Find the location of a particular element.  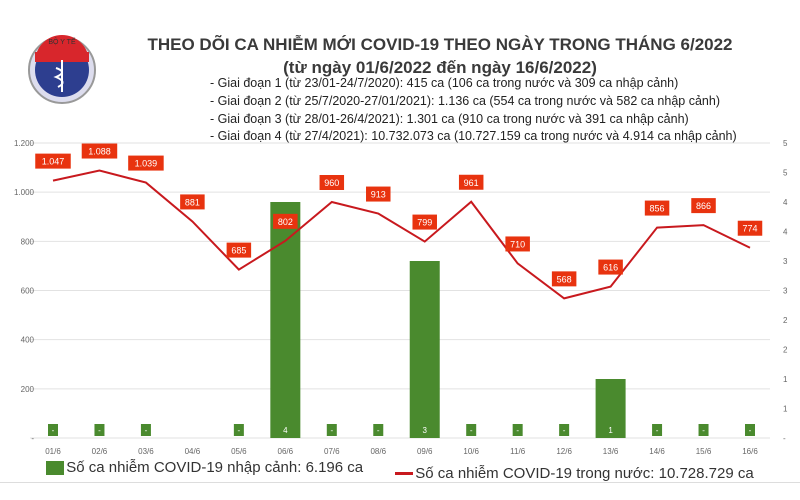

line-label: 960 is located at coordinates (331, 183).